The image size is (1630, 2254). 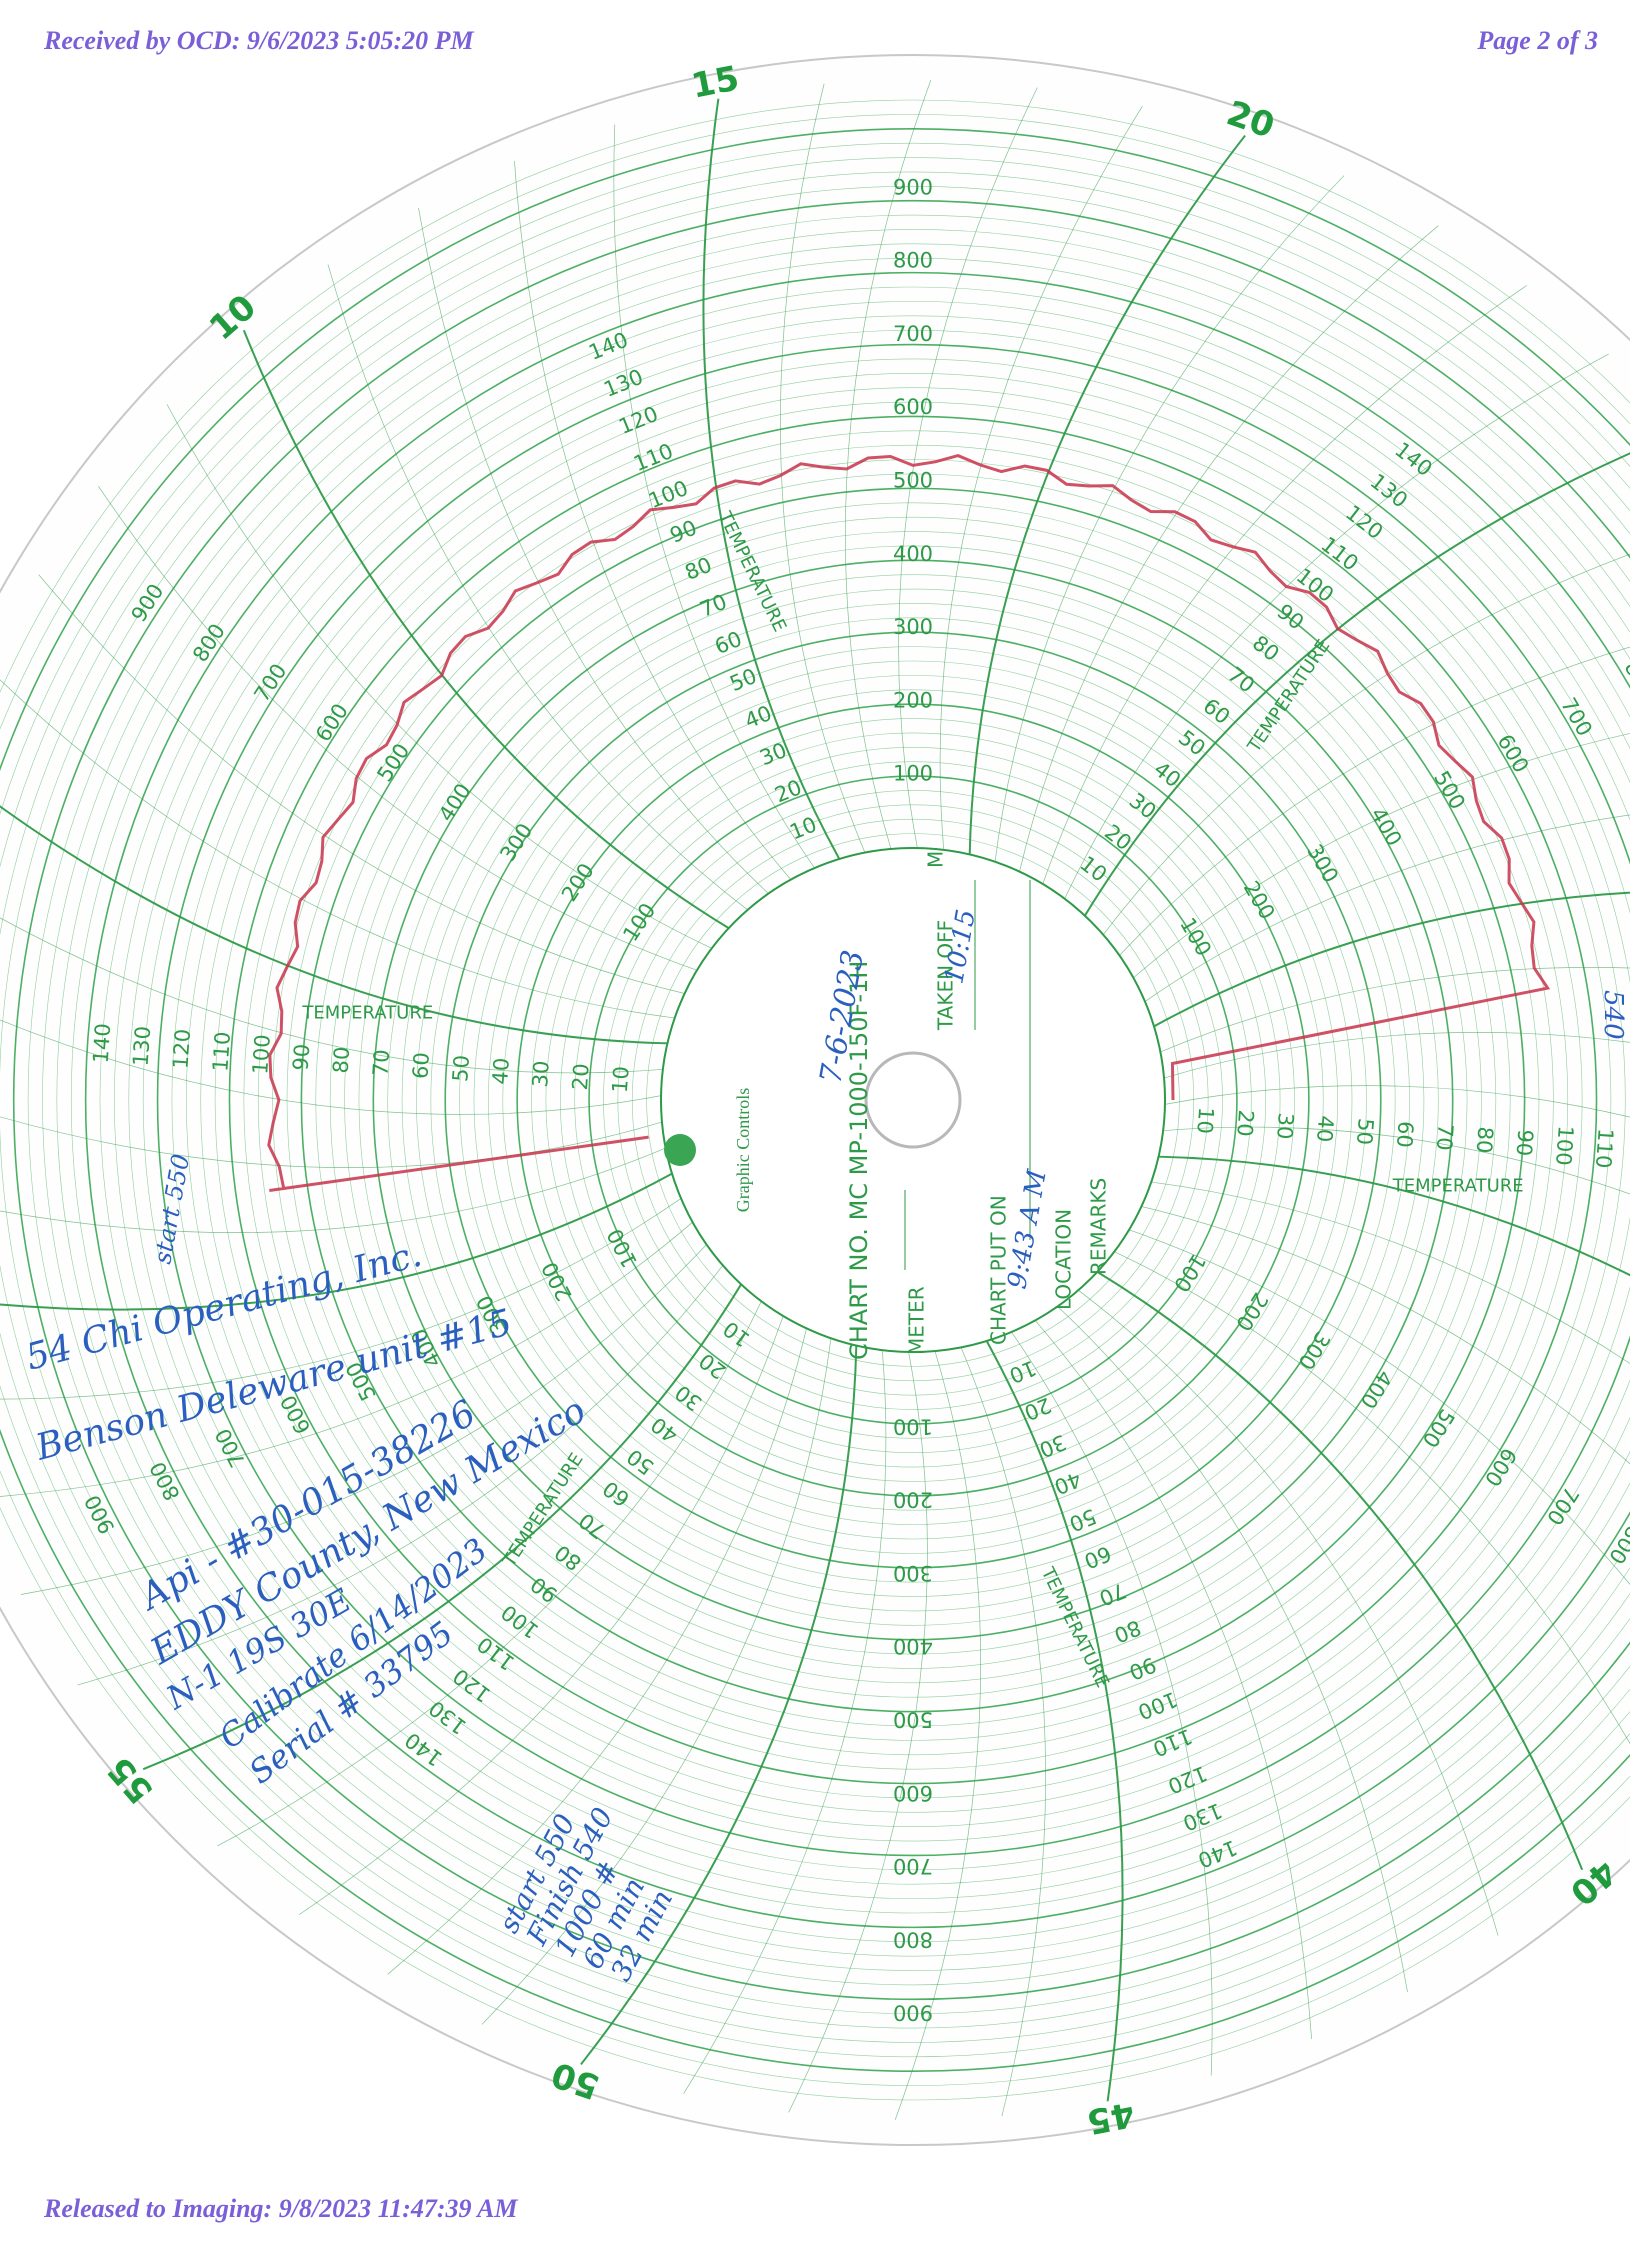 What do you see at coordinates (913, 700) in the screenshot?
I see `pressure-label: 200` at bounding box center [913, 700].